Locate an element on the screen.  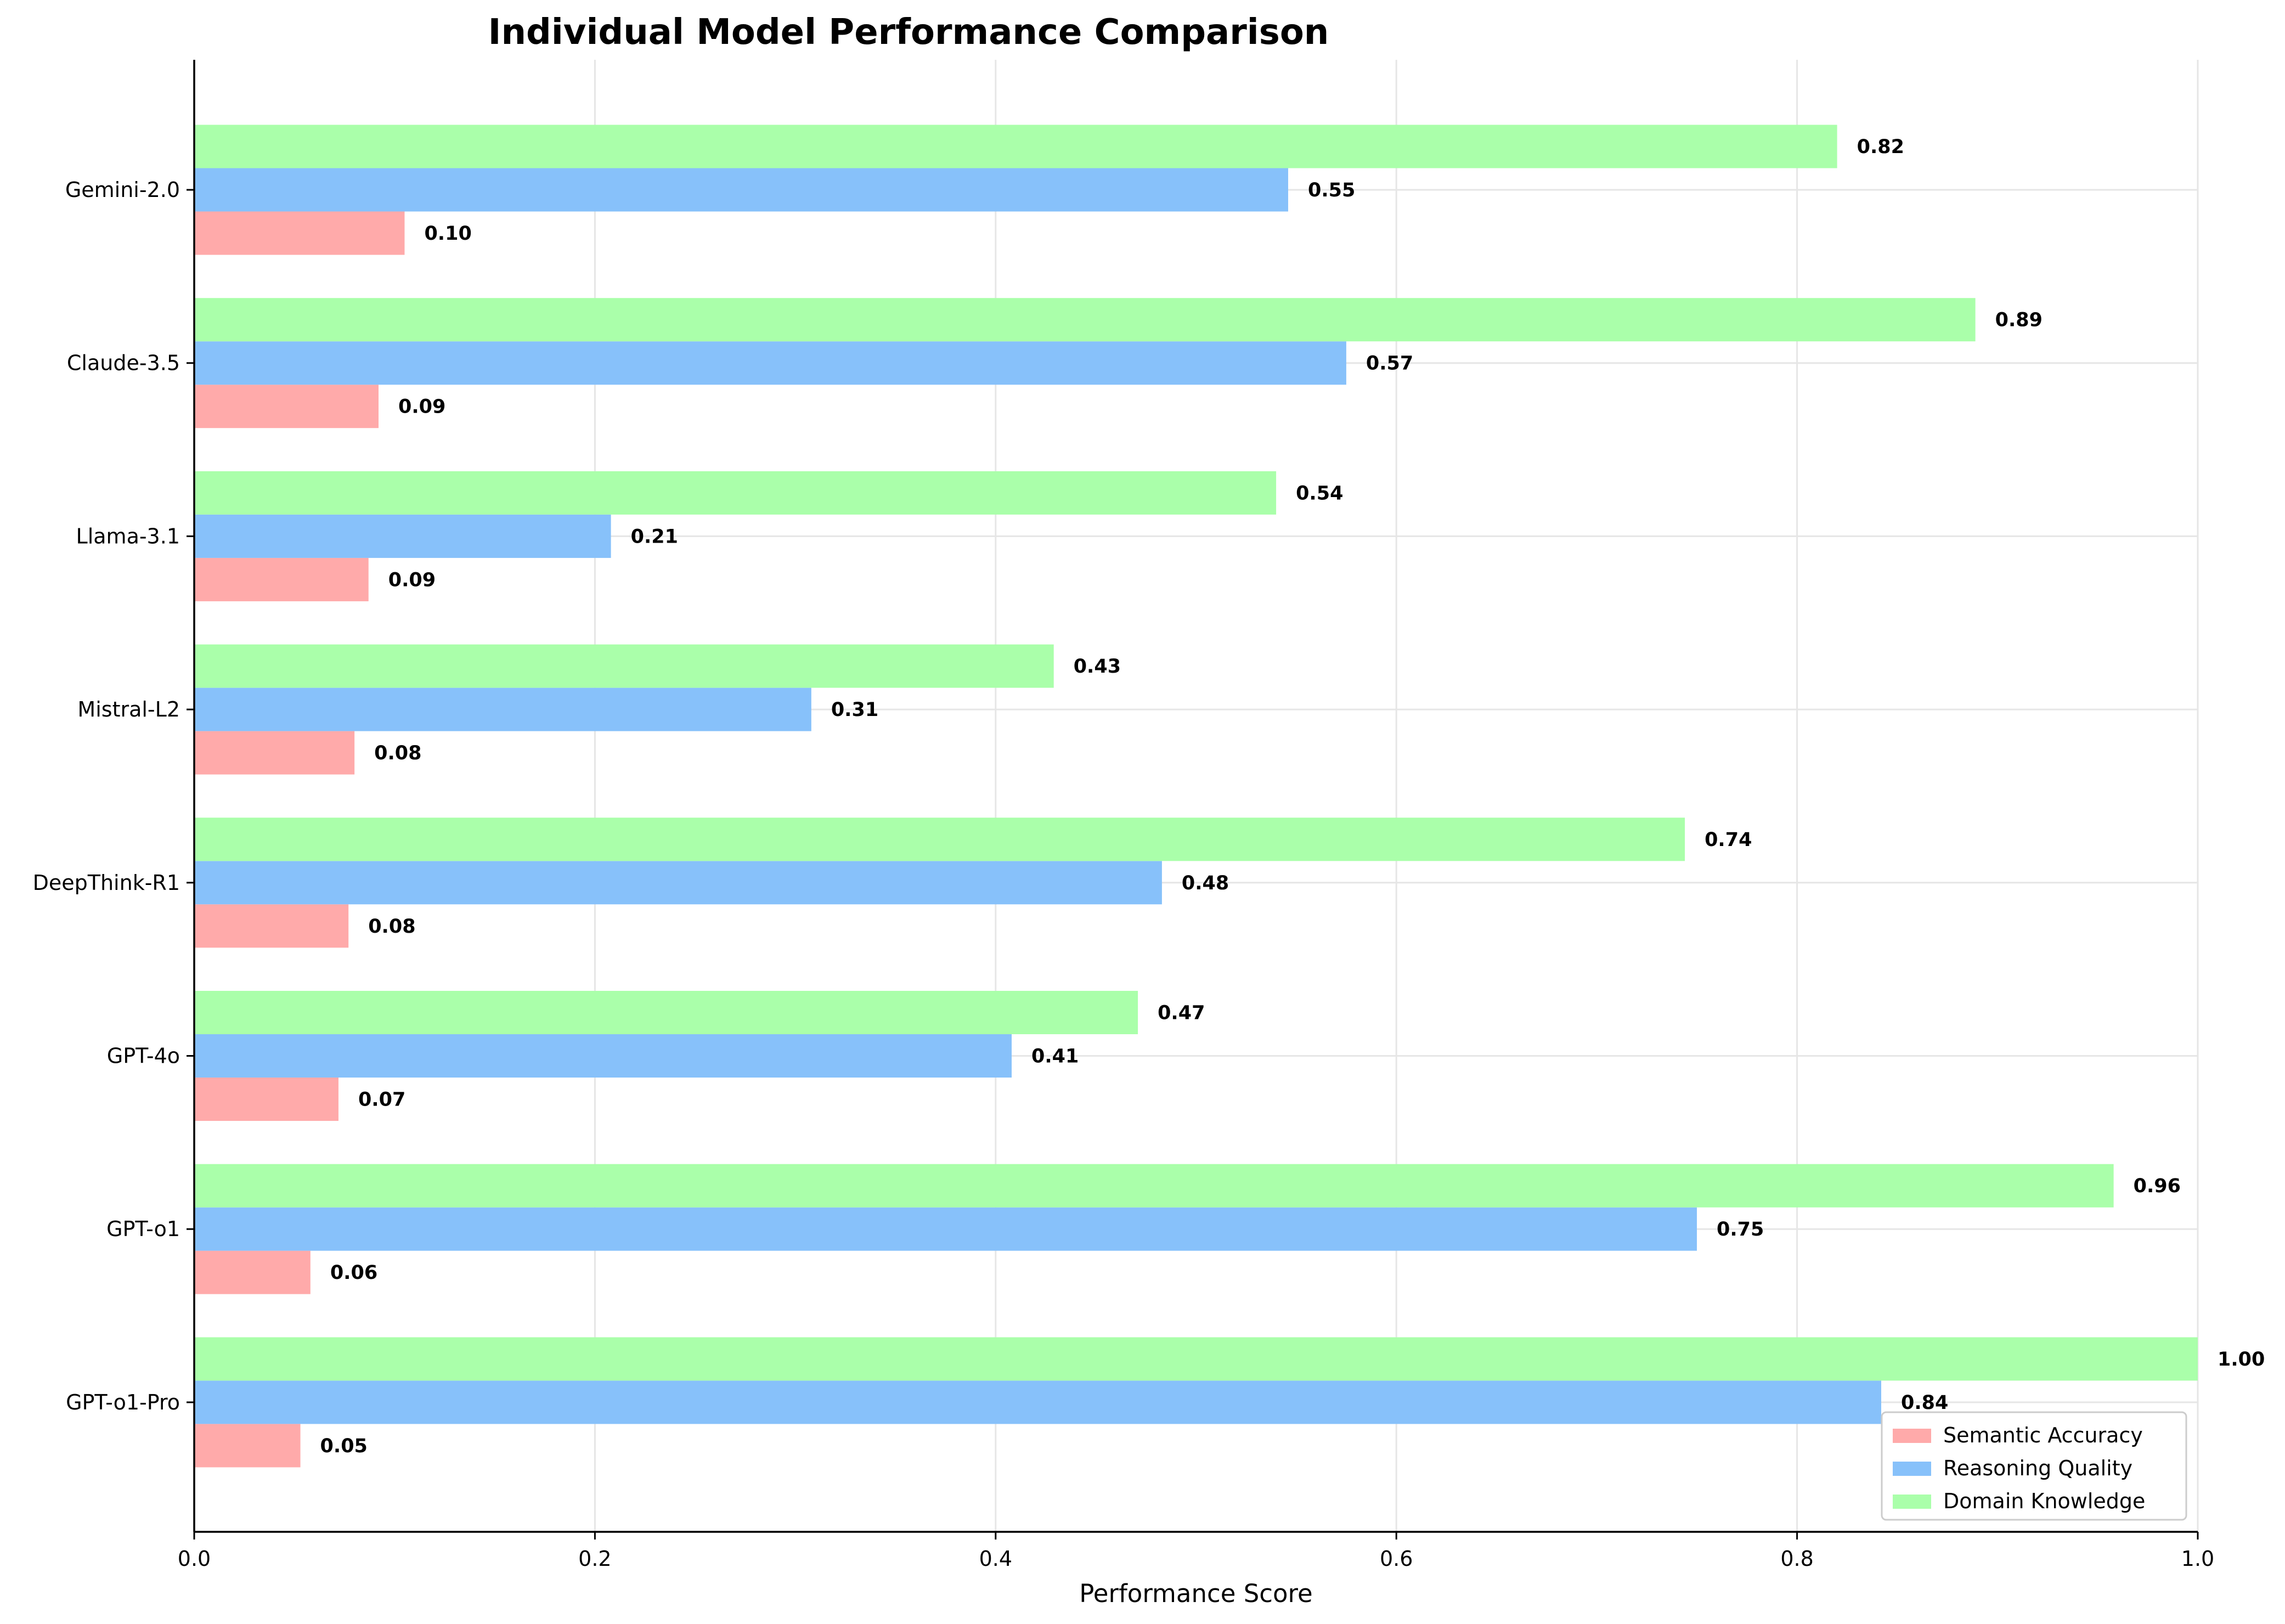
legend-label-reasoning-quality: Reasoning Quality is located at coordinates (2037, 1468).